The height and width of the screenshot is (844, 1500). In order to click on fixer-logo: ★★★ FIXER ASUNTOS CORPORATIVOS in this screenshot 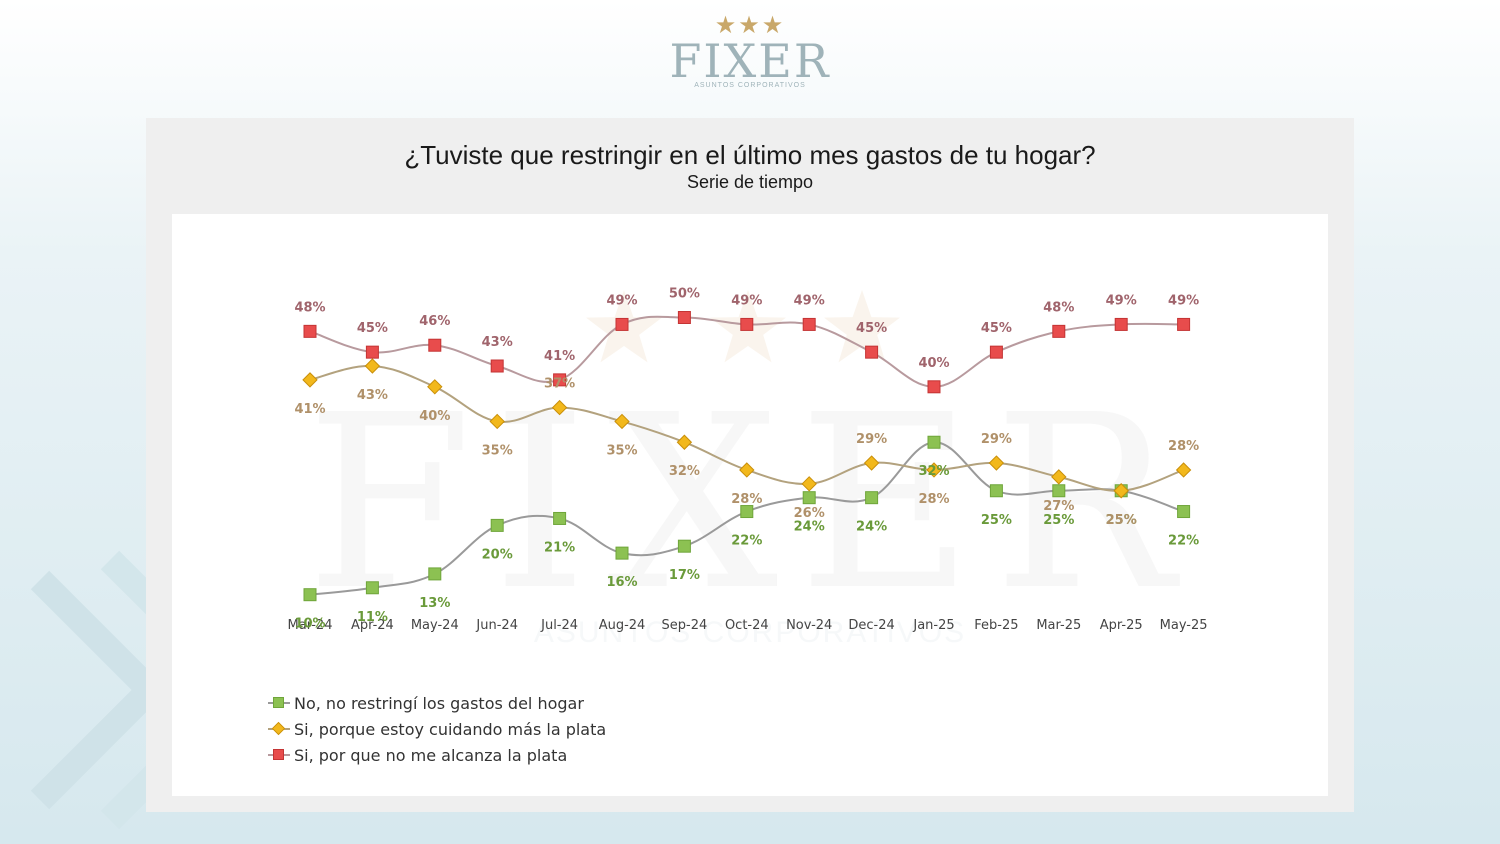, I will do `click(750, 62)`.